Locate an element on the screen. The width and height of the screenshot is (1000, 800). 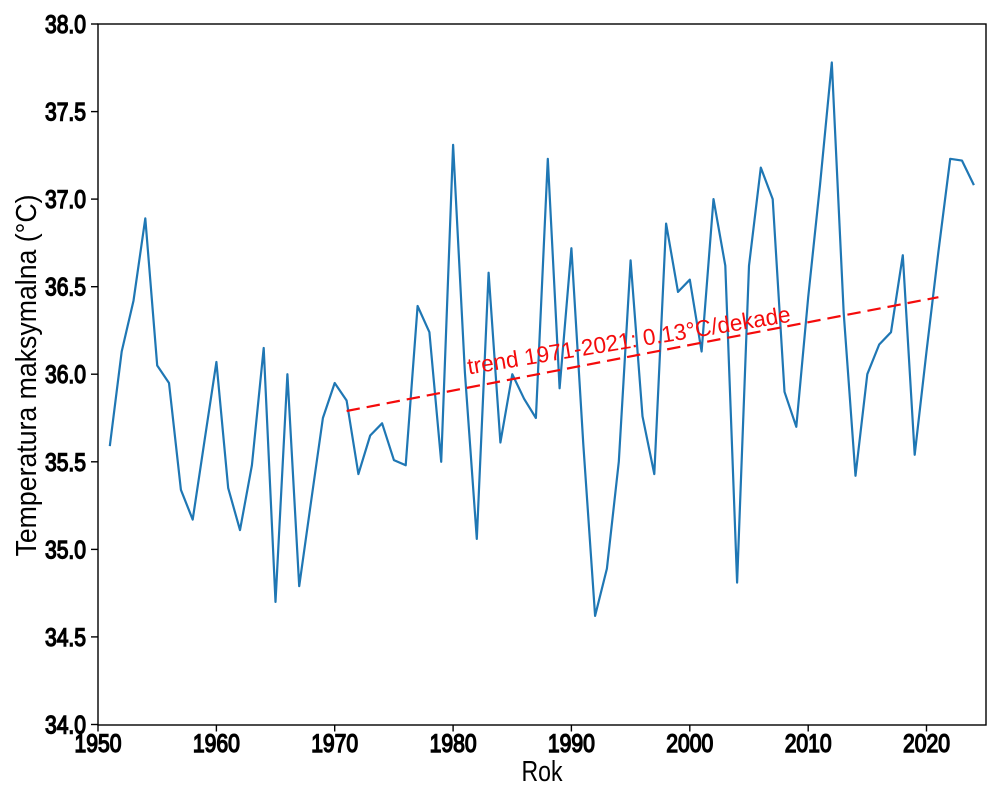
svg-text: 37.5 is located at coordinates (65, 113).